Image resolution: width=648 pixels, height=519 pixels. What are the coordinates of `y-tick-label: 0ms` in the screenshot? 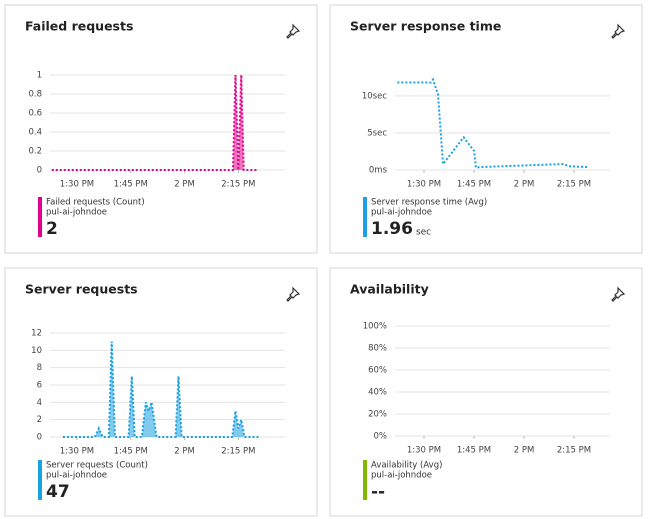 It's located at (378, 171).